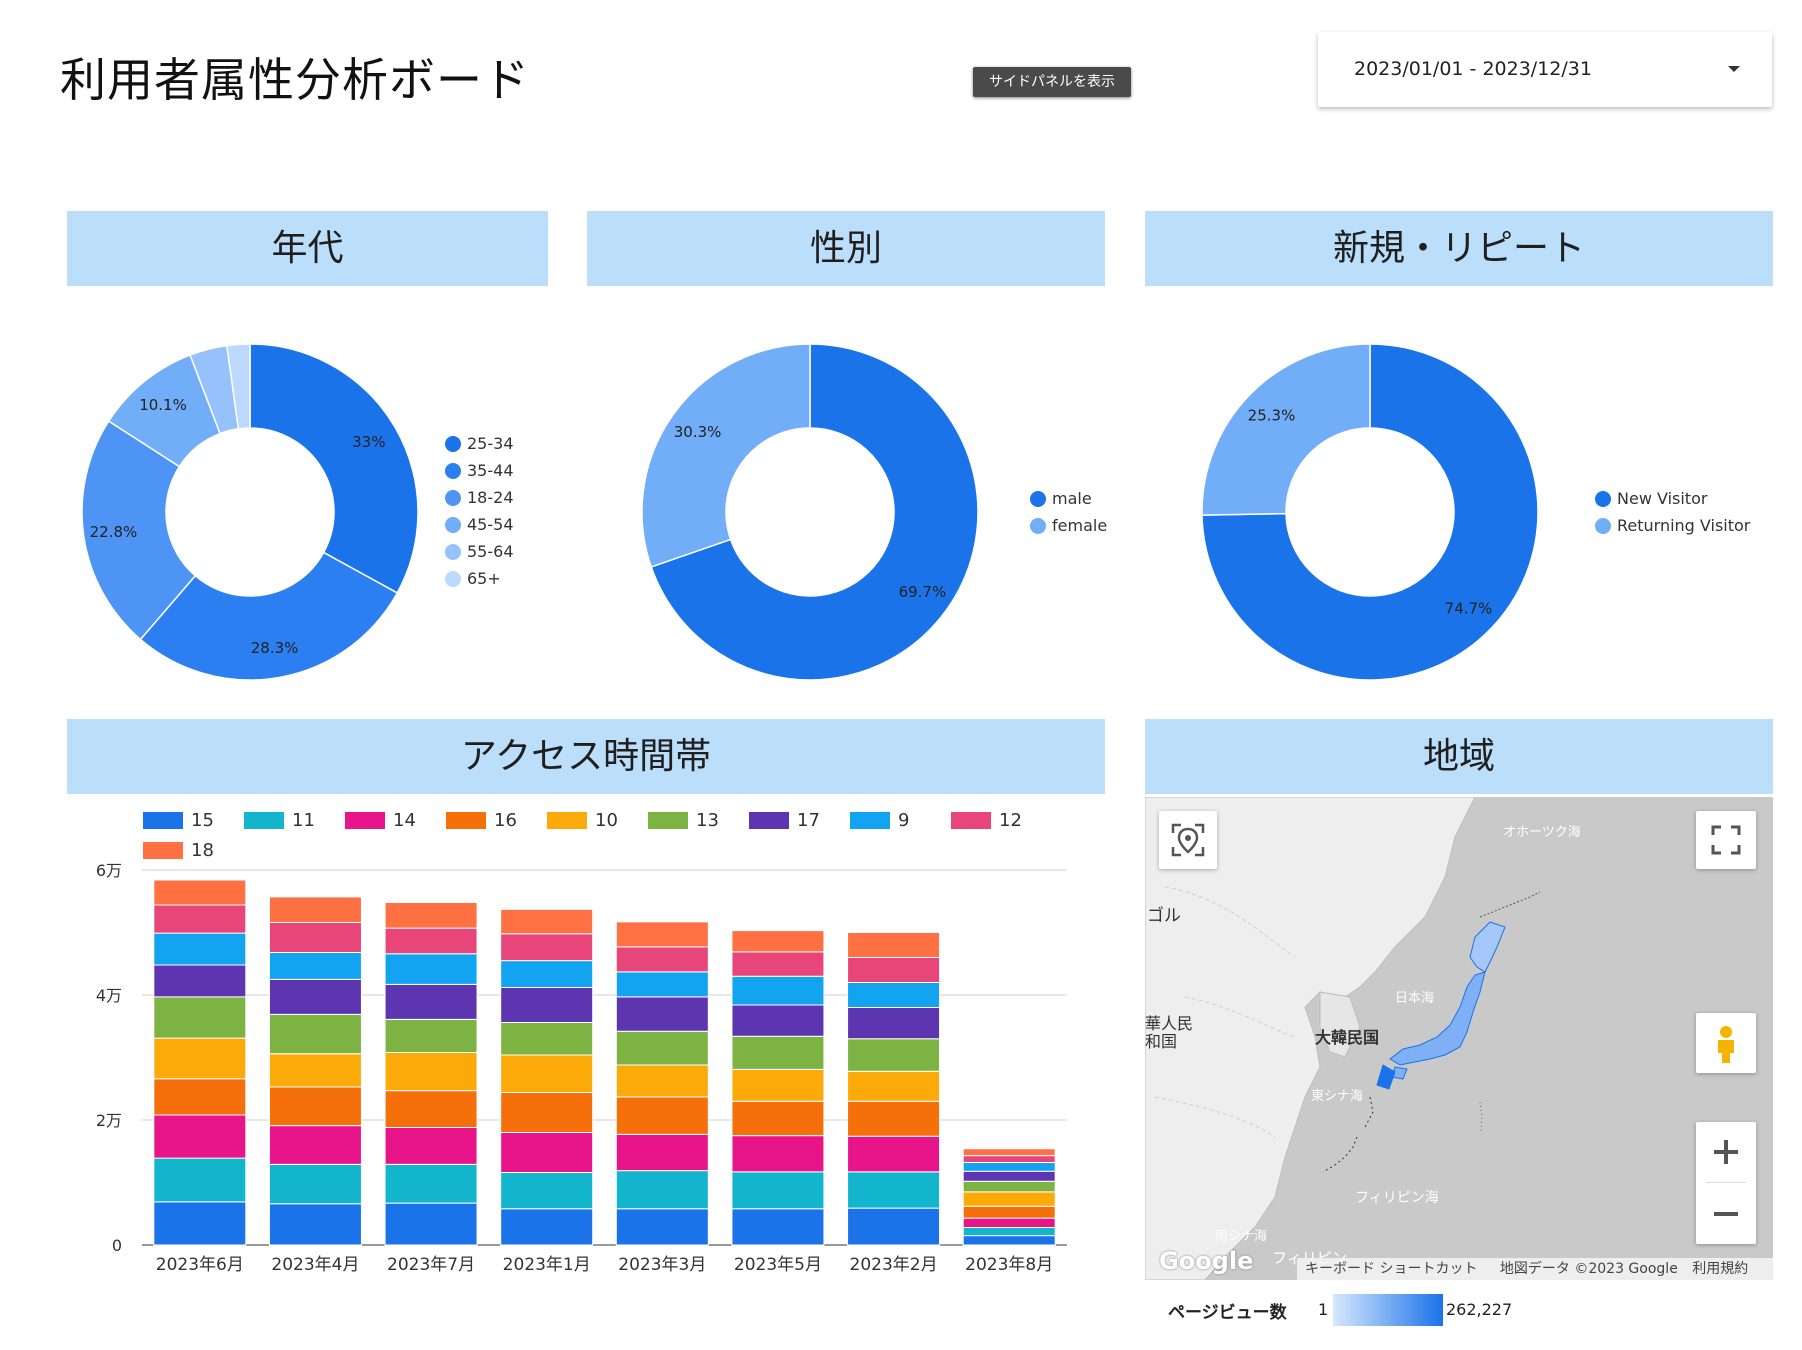  What do you see at coordinates (1370, 512) in the screenshot?
I see `donut-slice-New Visitor` at bounding box center [1370, 512].